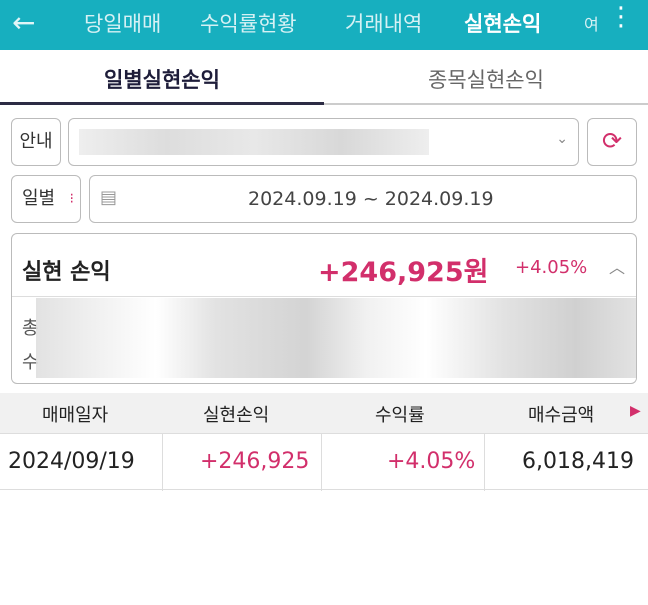 The width and height of the screenshot is (648, 605). What do you see at coordinates (75, 415) in the screenshot?
I see `col-trade-date: 매매일자` at bounding box center [75, 415].